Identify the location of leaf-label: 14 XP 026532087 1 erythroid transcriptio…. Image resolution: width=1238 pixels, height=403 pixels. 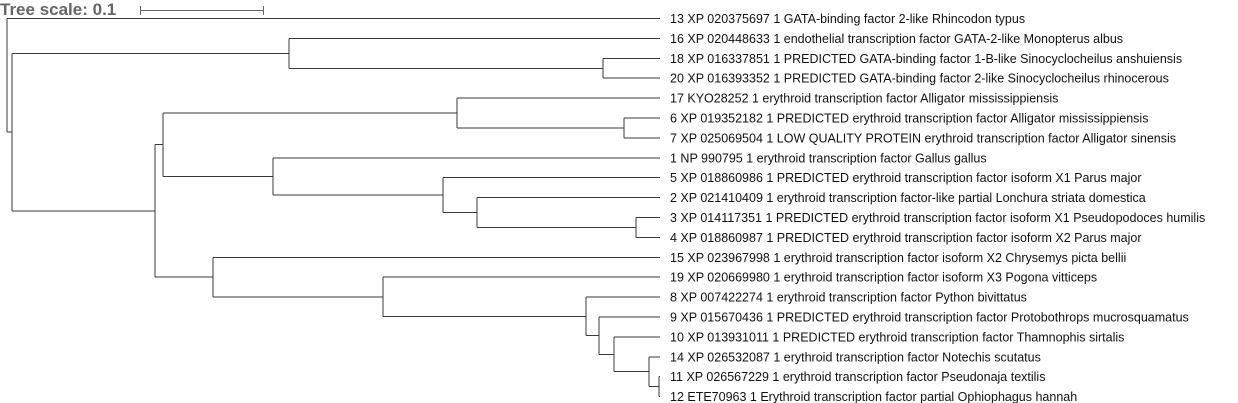
(855, 357).